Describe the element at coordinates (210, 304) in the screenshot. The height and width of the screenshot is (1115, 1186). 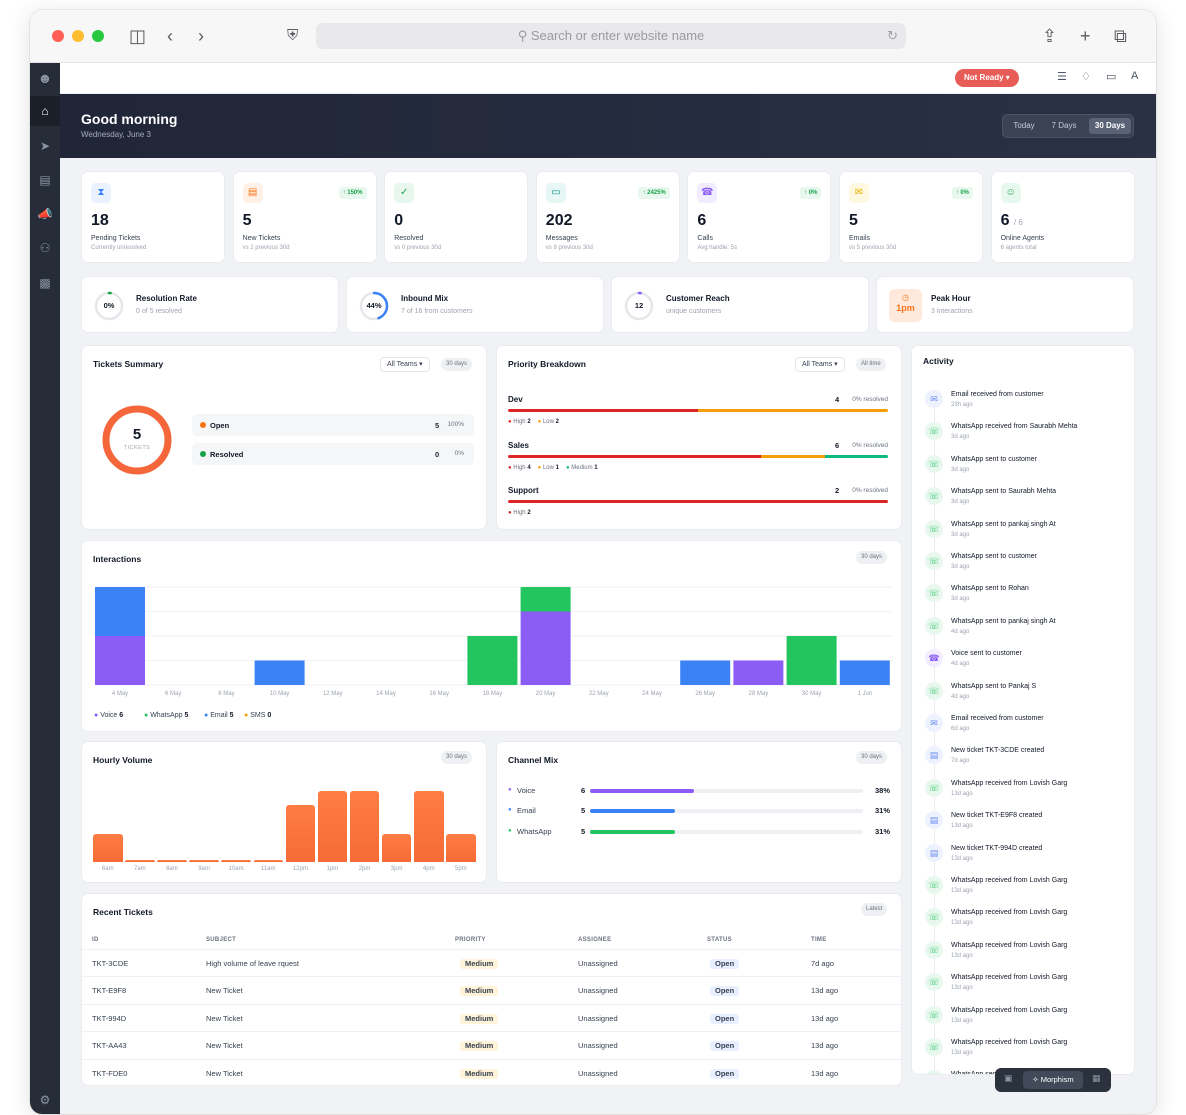
I see `kpi-card: 0% Resolution Rate 0 of 5 resolved` at that location.